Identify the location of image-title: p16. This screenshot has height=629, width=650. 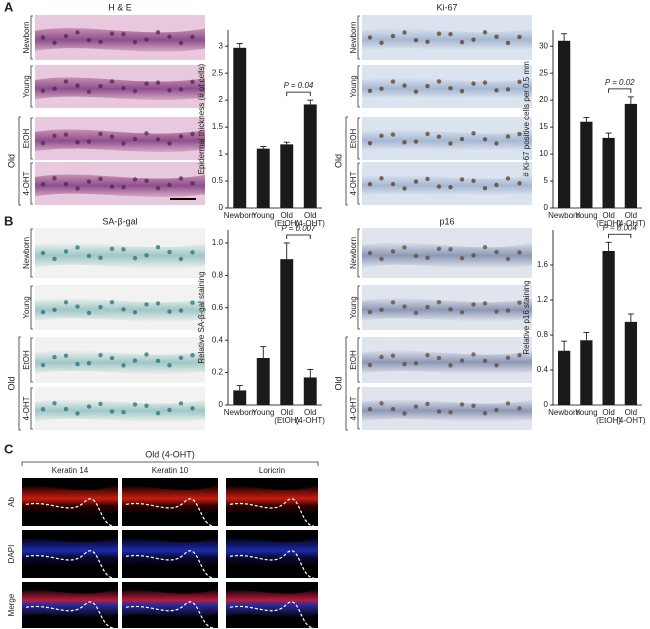
(446, 221).